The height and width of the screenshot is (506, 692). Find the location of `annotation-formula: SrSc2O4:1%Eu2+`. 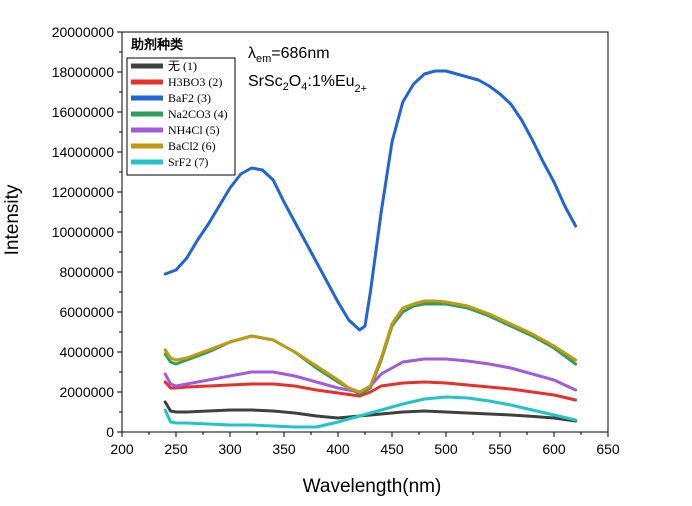

annotation-formula: SrSc2O4:1%Eu2+ is located at coordinates (307, 84).